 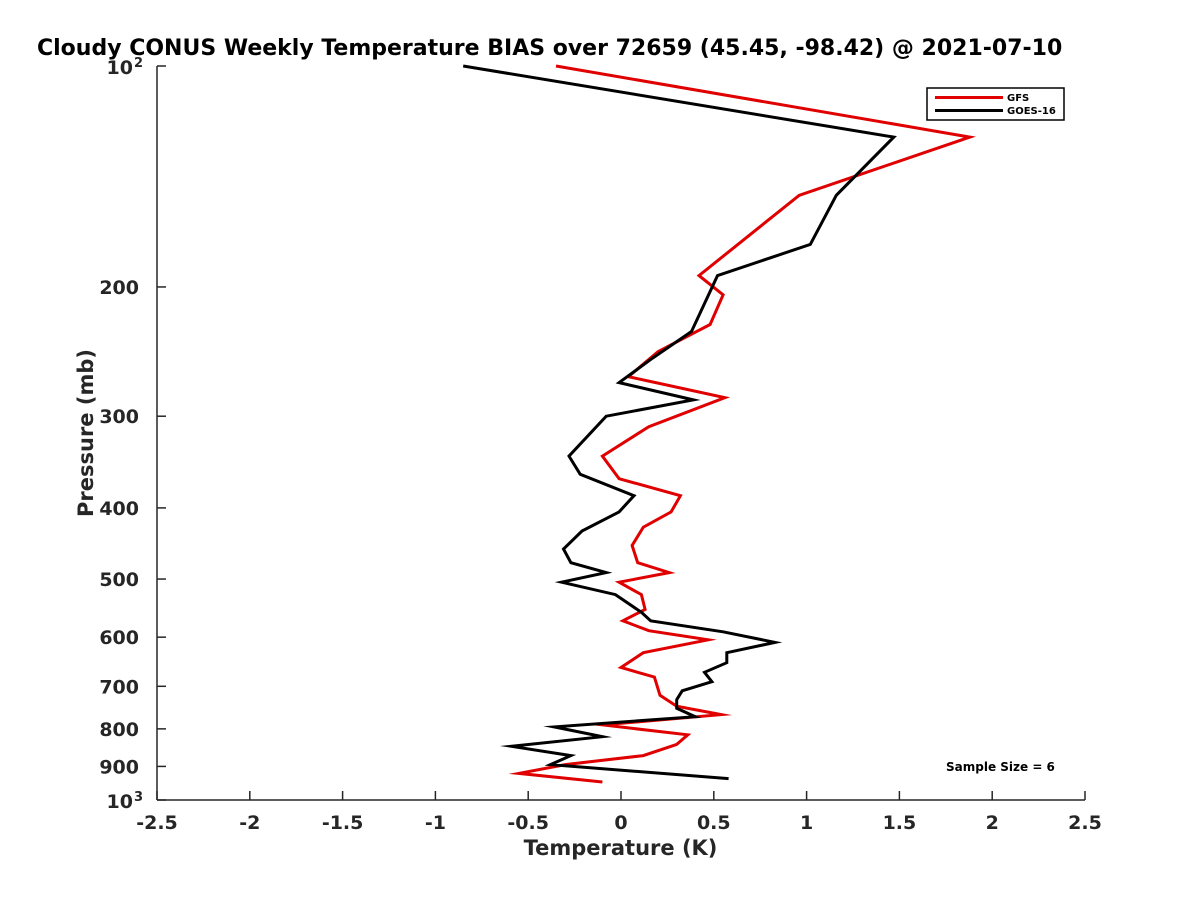 What do you see at coordinates (621, 848) in the screenshot?
I see `x-axis-label: Temperature (K)` at bounding box center [621, 848].